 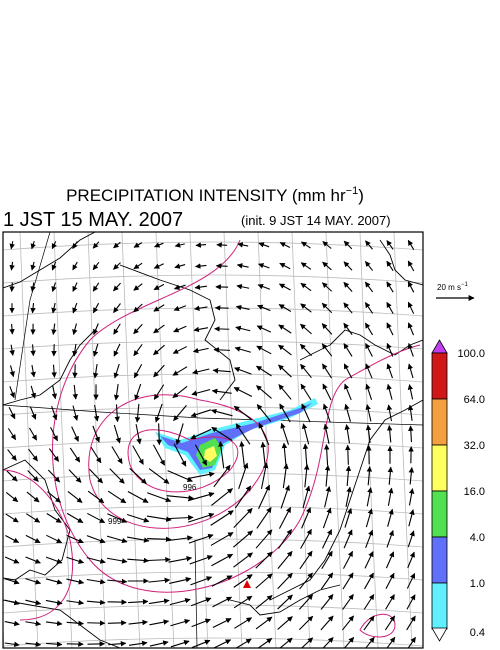 What do you see at coordinates (215, 195) in the screenshot?
I see `title: PRECIPITATION INTENSITY (mm hr−1)` at bounding box center [215, 195].